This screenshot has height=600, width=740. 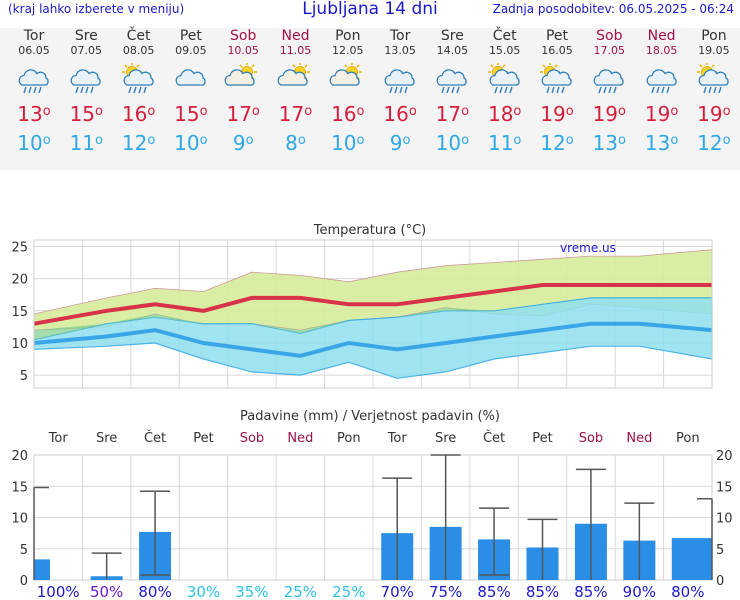 I want to click on menu-hint: (kraj lahko izberete v meniju), so click(x=96, y=9).